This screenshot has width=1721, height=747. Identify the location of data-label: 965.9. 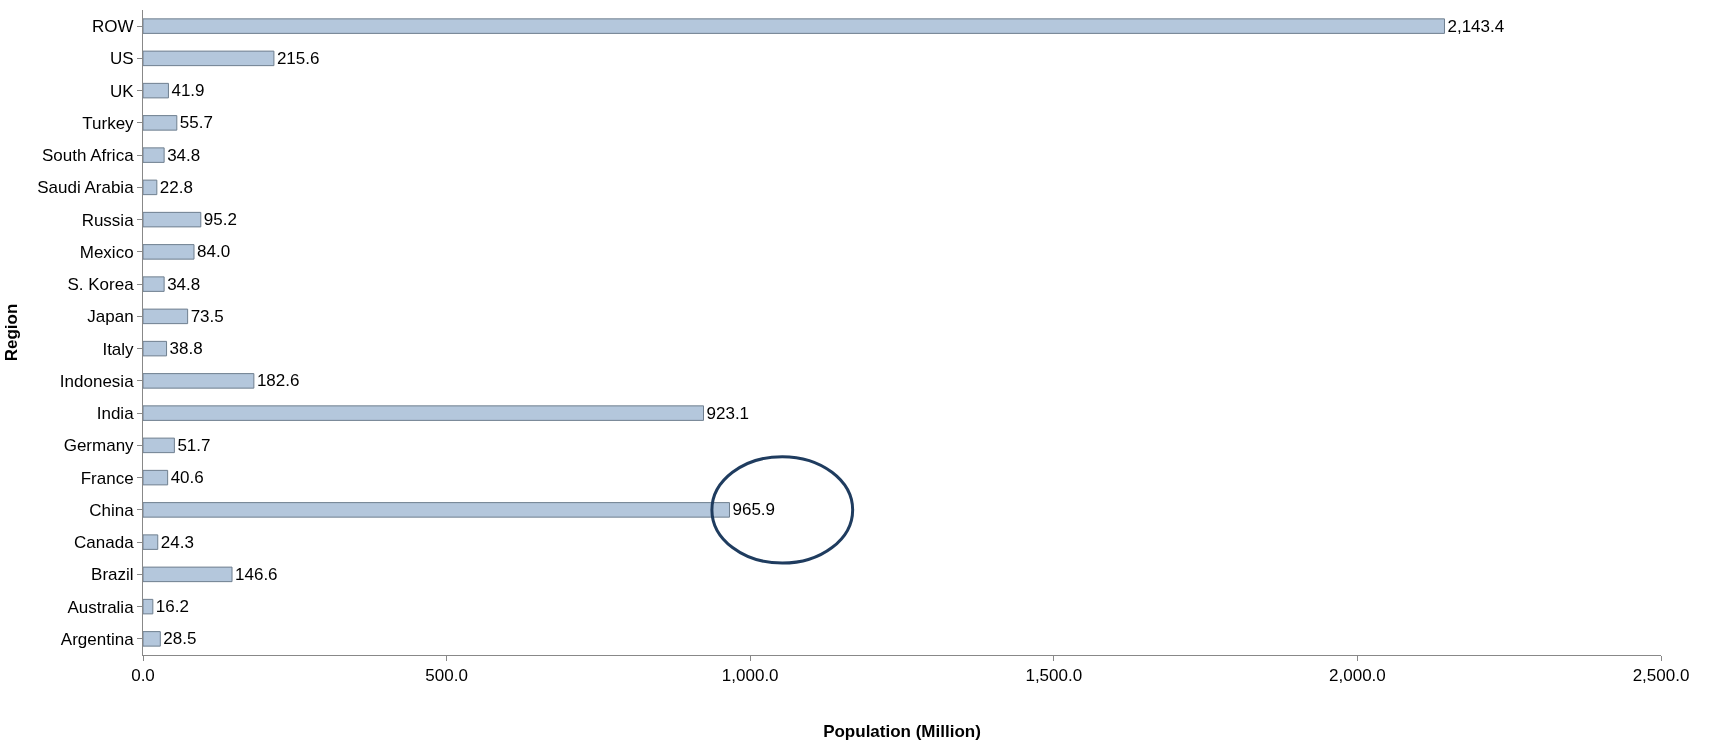
(754, 510).